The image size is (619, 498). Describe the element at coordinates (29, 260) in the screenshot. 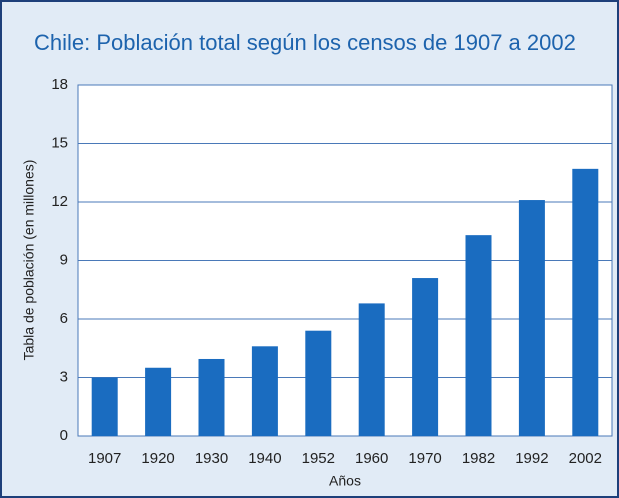

I see `y-axis-label: Tabla de población (en millones)` at that location.